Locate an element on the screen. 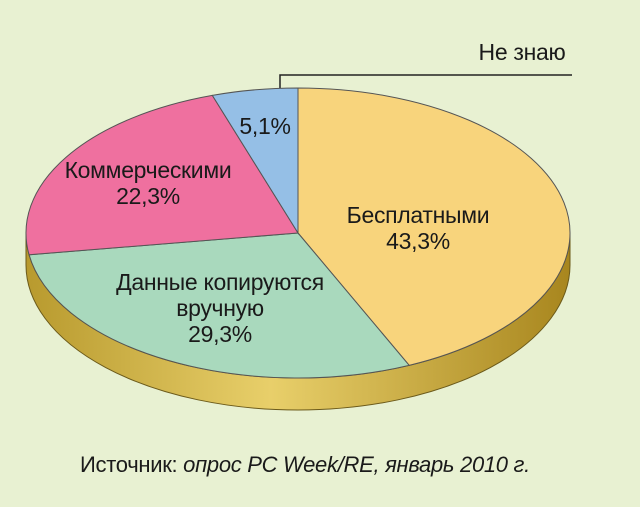 The image size is (640, 507). slice-label: Данные копируются вручную 29,3% is located at coordinates (220, 308).